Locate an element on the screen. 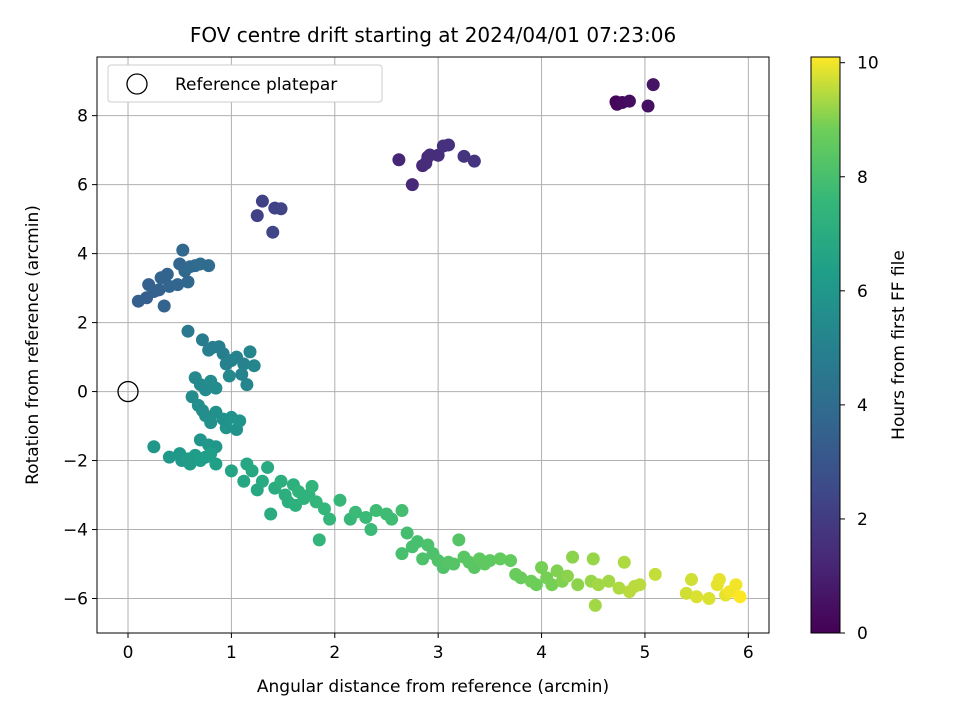 This screenshot has width=960, height=720. x-tick-label: 5 is located at coordinates (645, 653).